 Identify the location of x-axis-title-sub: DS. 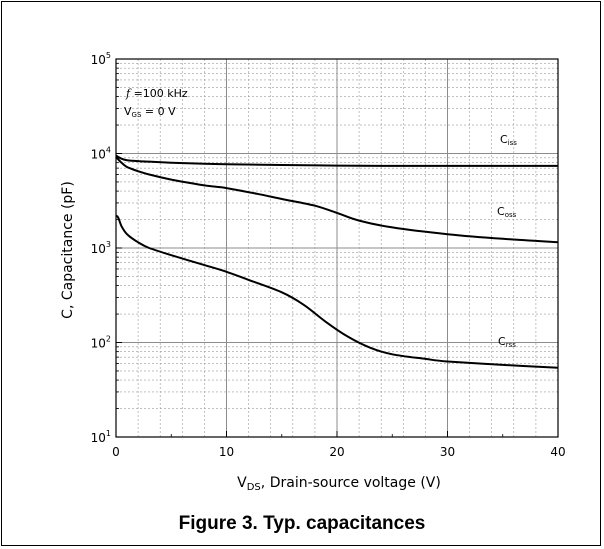
(254, 487).